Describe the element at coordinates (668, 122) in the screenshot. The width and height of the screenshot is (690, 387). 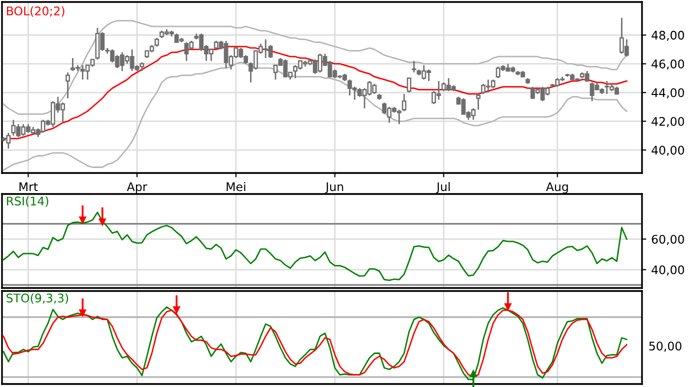
I see `y-tick-label: 42,00` at that location.